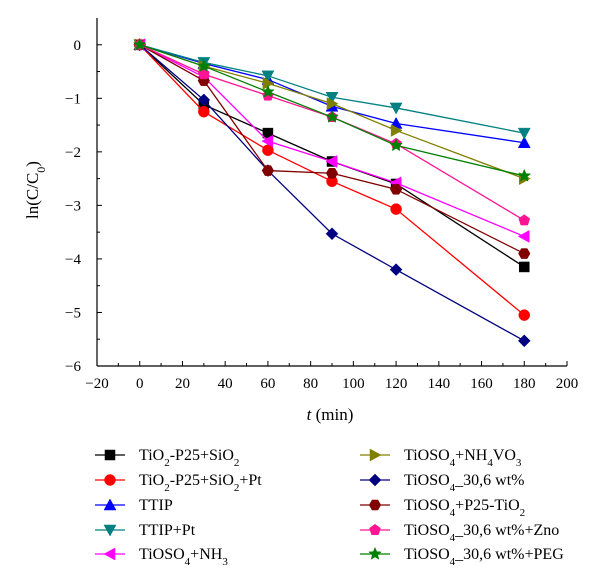 The height and width of the screenshot is (582, 600). What do you see at coordinates (78, 46) in the screenshot?
I see `y-tick-label: 0` at bounding box center [78, 46].